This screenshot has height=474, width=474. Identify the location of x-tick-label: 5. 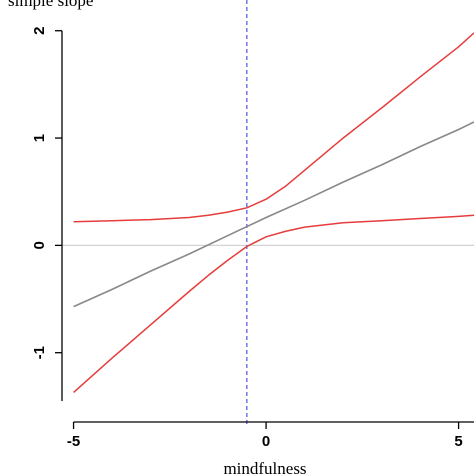
(458, 441).